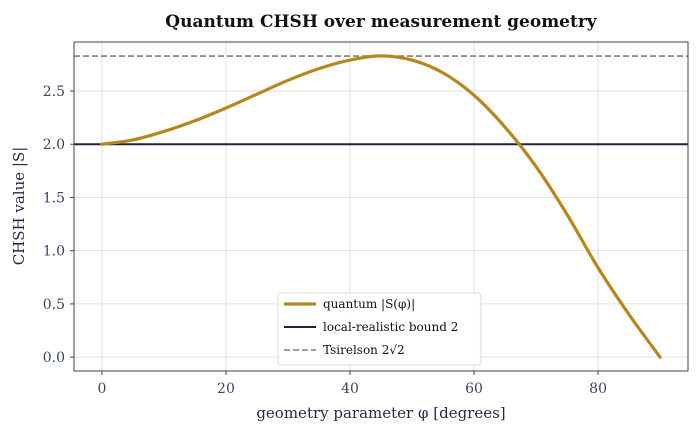 The height and width of the screenshot is (436, 698). What do you see at coordinates (54, 305) in the screenshot?
I see `y-tick-label: 0.5` at bounding box center [54, 305].